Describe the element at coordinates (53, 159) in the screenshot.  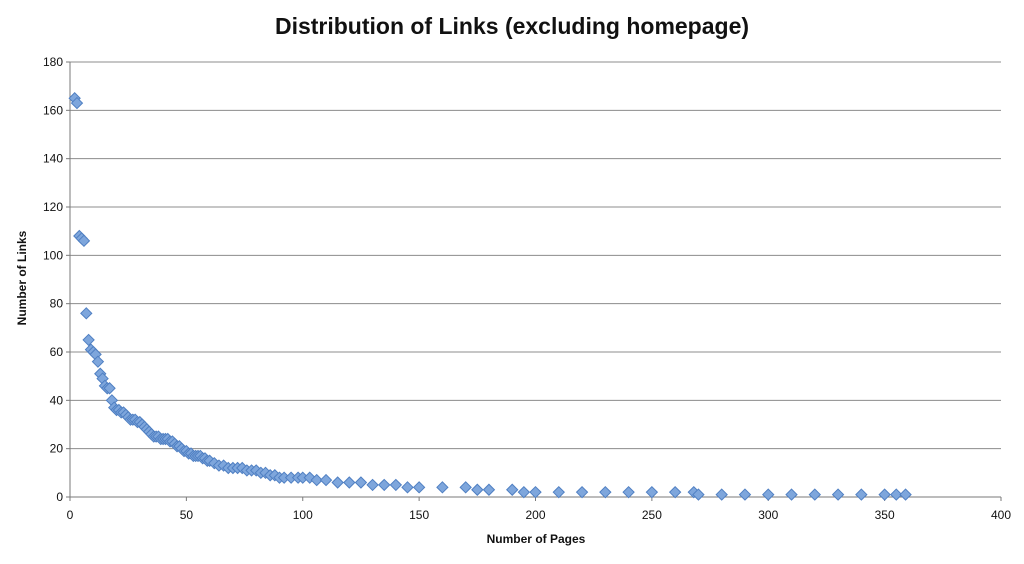
I see `y-tick-label: 140` at that location.